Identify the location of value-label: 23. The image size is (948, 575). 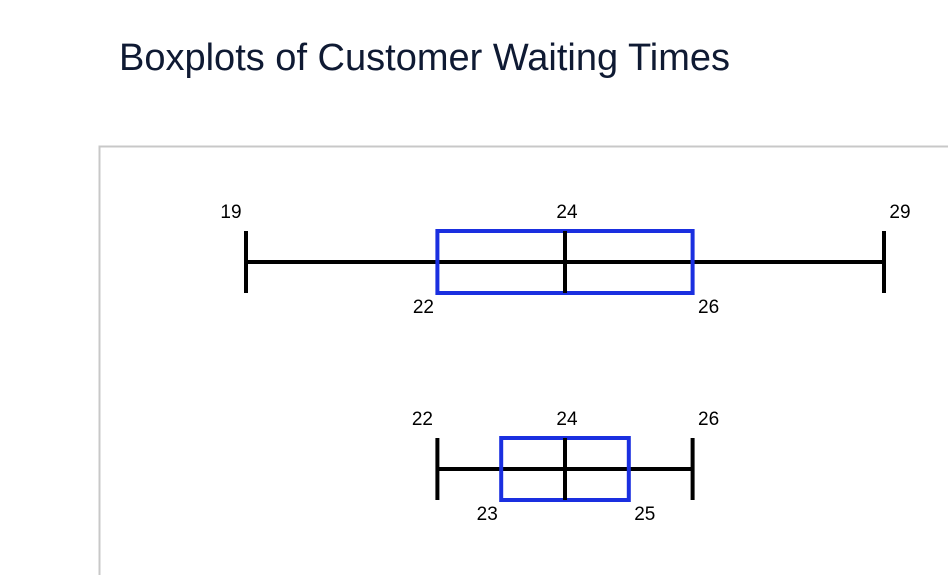
(487, 514).